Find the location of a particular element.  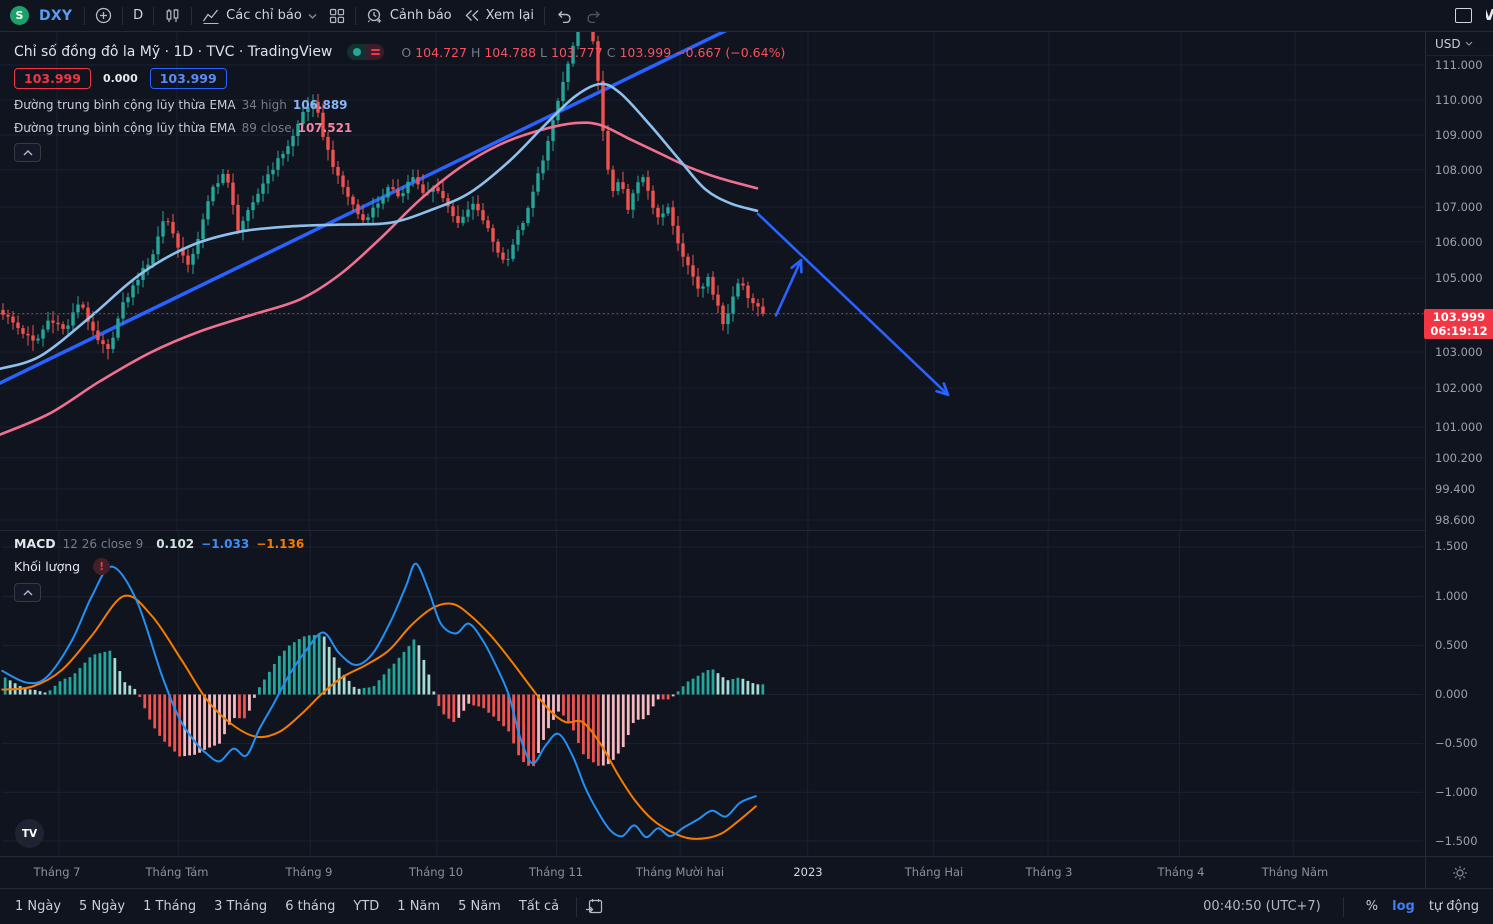

currency-selector: USD is located at coordinates (1459, 44).